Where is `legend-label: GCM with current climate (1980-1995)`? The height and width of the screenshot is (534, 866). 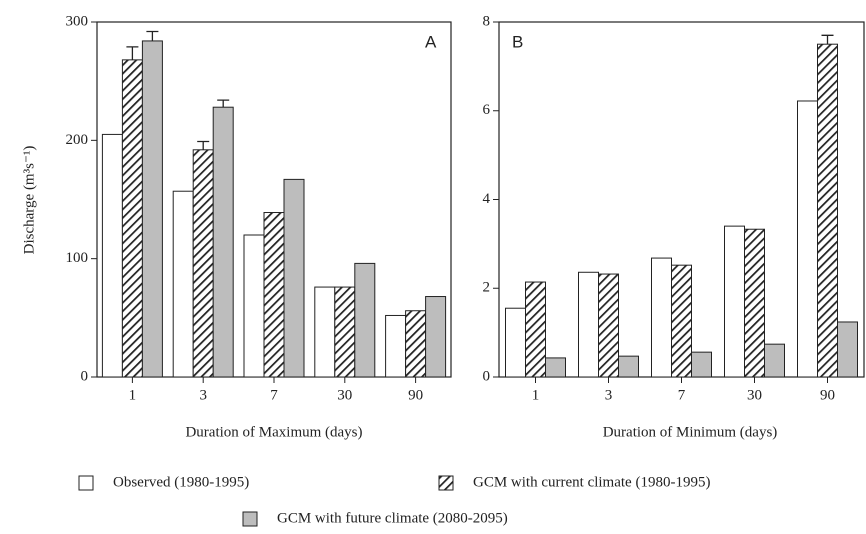
legend-label: GCM with current climate (1980-1995) is located at coordinates (591, 482).